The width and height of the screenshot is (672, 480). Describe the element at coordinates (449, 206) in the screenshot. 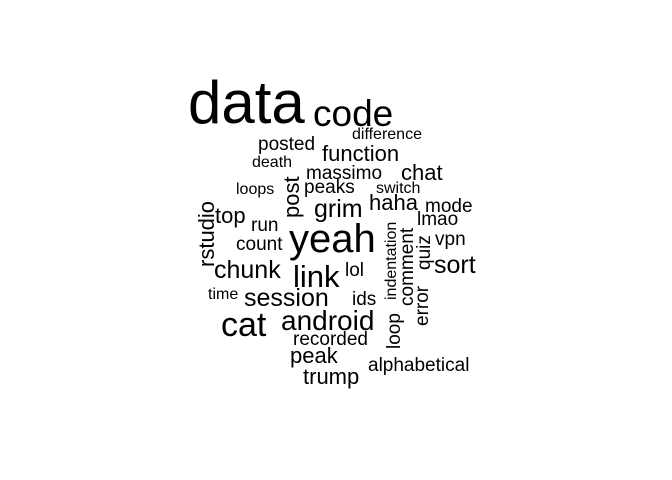

I see `word-mode: mode` at that location.